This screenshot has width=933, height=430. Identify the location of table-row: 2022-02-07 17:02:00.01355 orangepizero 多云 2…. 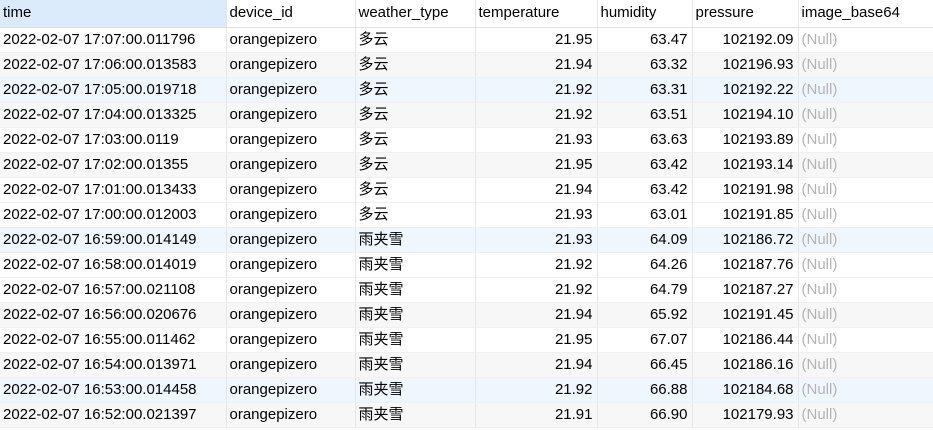
(466, 165).